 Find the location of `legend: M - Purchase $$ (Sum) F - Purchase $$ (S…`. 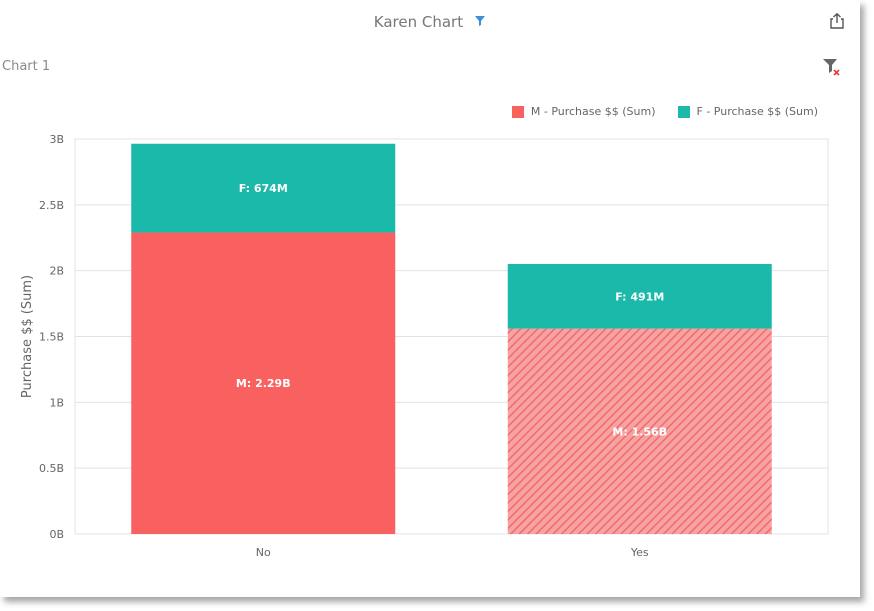

legend: M - Purchase $$ (Sum) F - Purchase $$ (S… is located at coordinates (664, 111).